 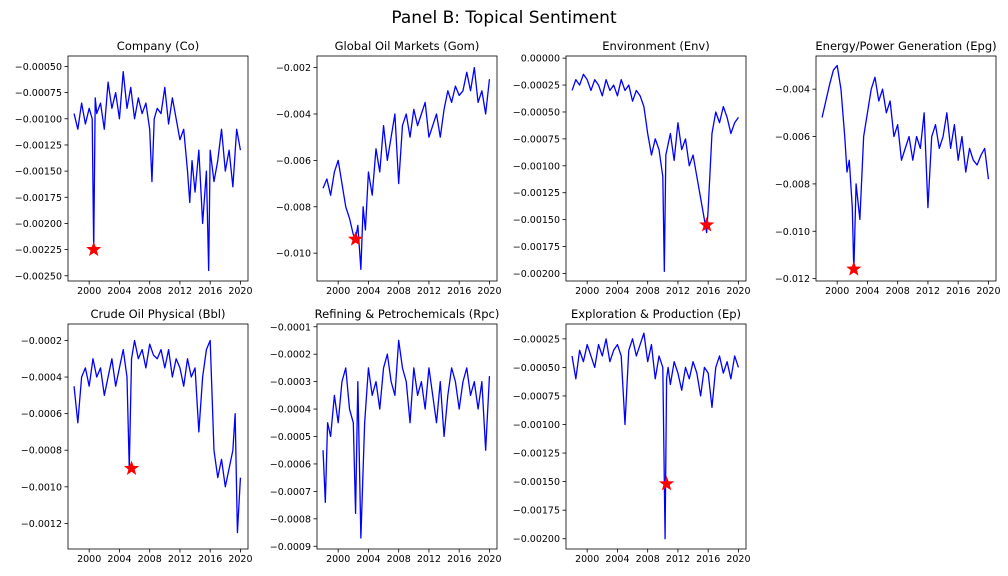 What do you see at coordinates (407, 314) in the screenshot?
I see `panel-title: Refining & Petrochemicals (Rpc)` at bounding box center [407, 314].